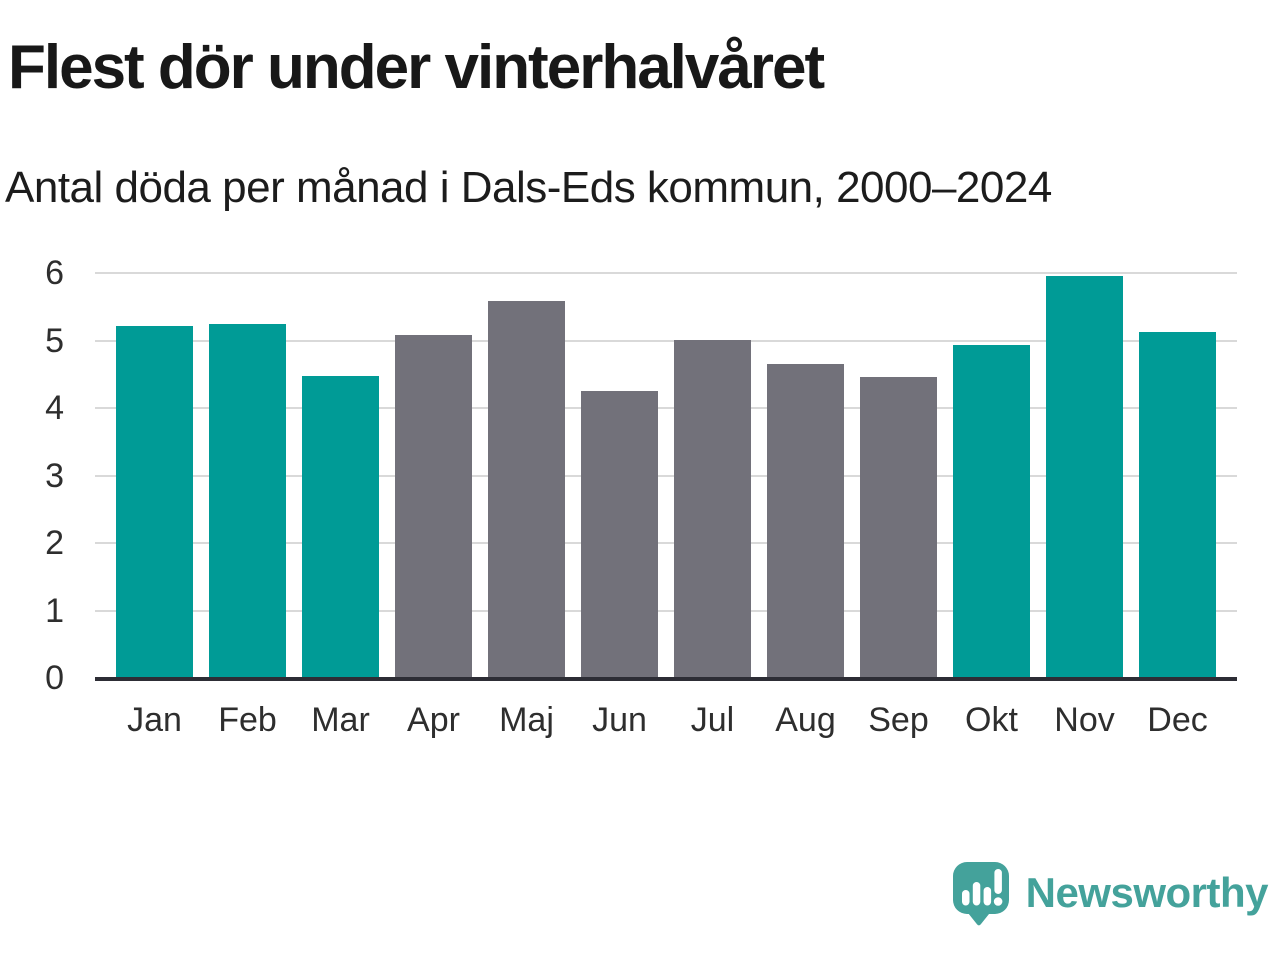 The image size is (1280, 960). What do you see at coordinates (526, 489) in the screenshot?
I see `bar-maj` at bounding box center [526, 489].